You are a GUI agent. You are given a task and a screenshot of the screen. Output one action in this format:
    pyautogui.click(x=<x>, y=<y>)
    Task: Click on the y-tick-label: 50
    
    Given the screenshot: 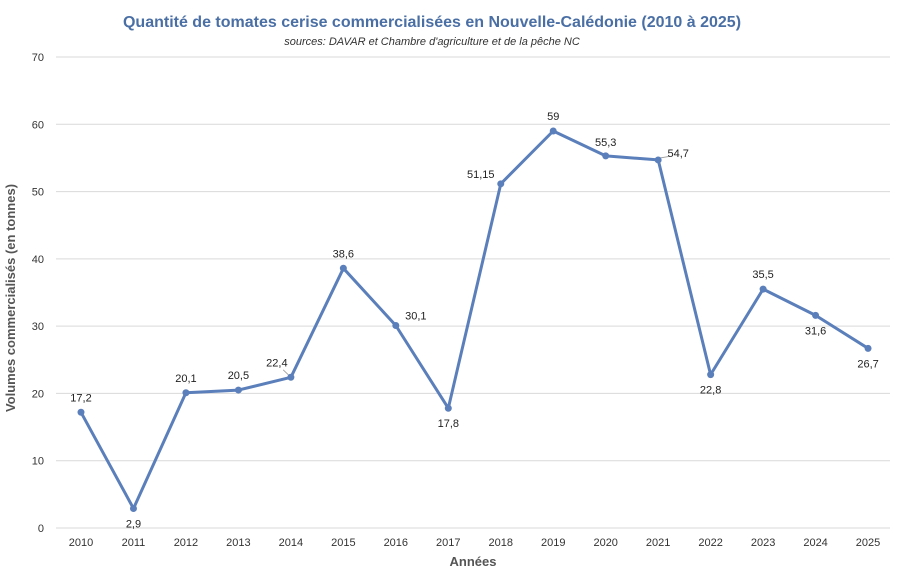 What is the action you would take?
    pyautogui.click(x=38, y=193)
    